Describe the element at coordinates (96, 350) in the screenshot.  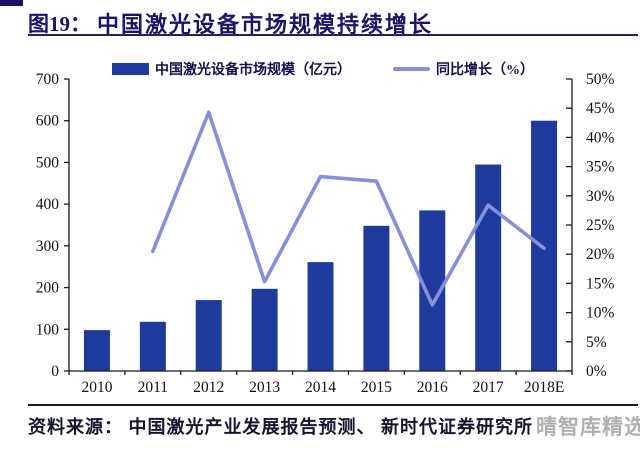
I see `bar-2010` at that location.